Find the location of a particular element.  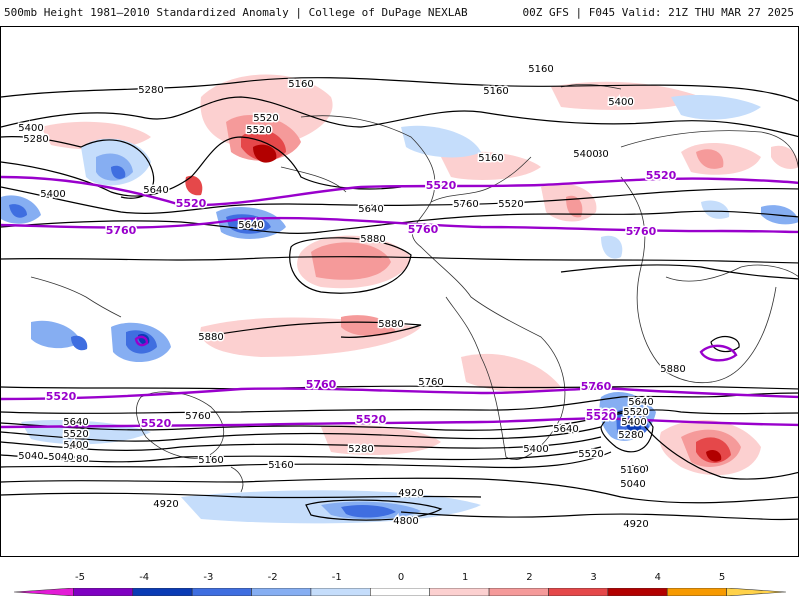

colorbar-tick-label: 0 is located at coordinates (401, 577).